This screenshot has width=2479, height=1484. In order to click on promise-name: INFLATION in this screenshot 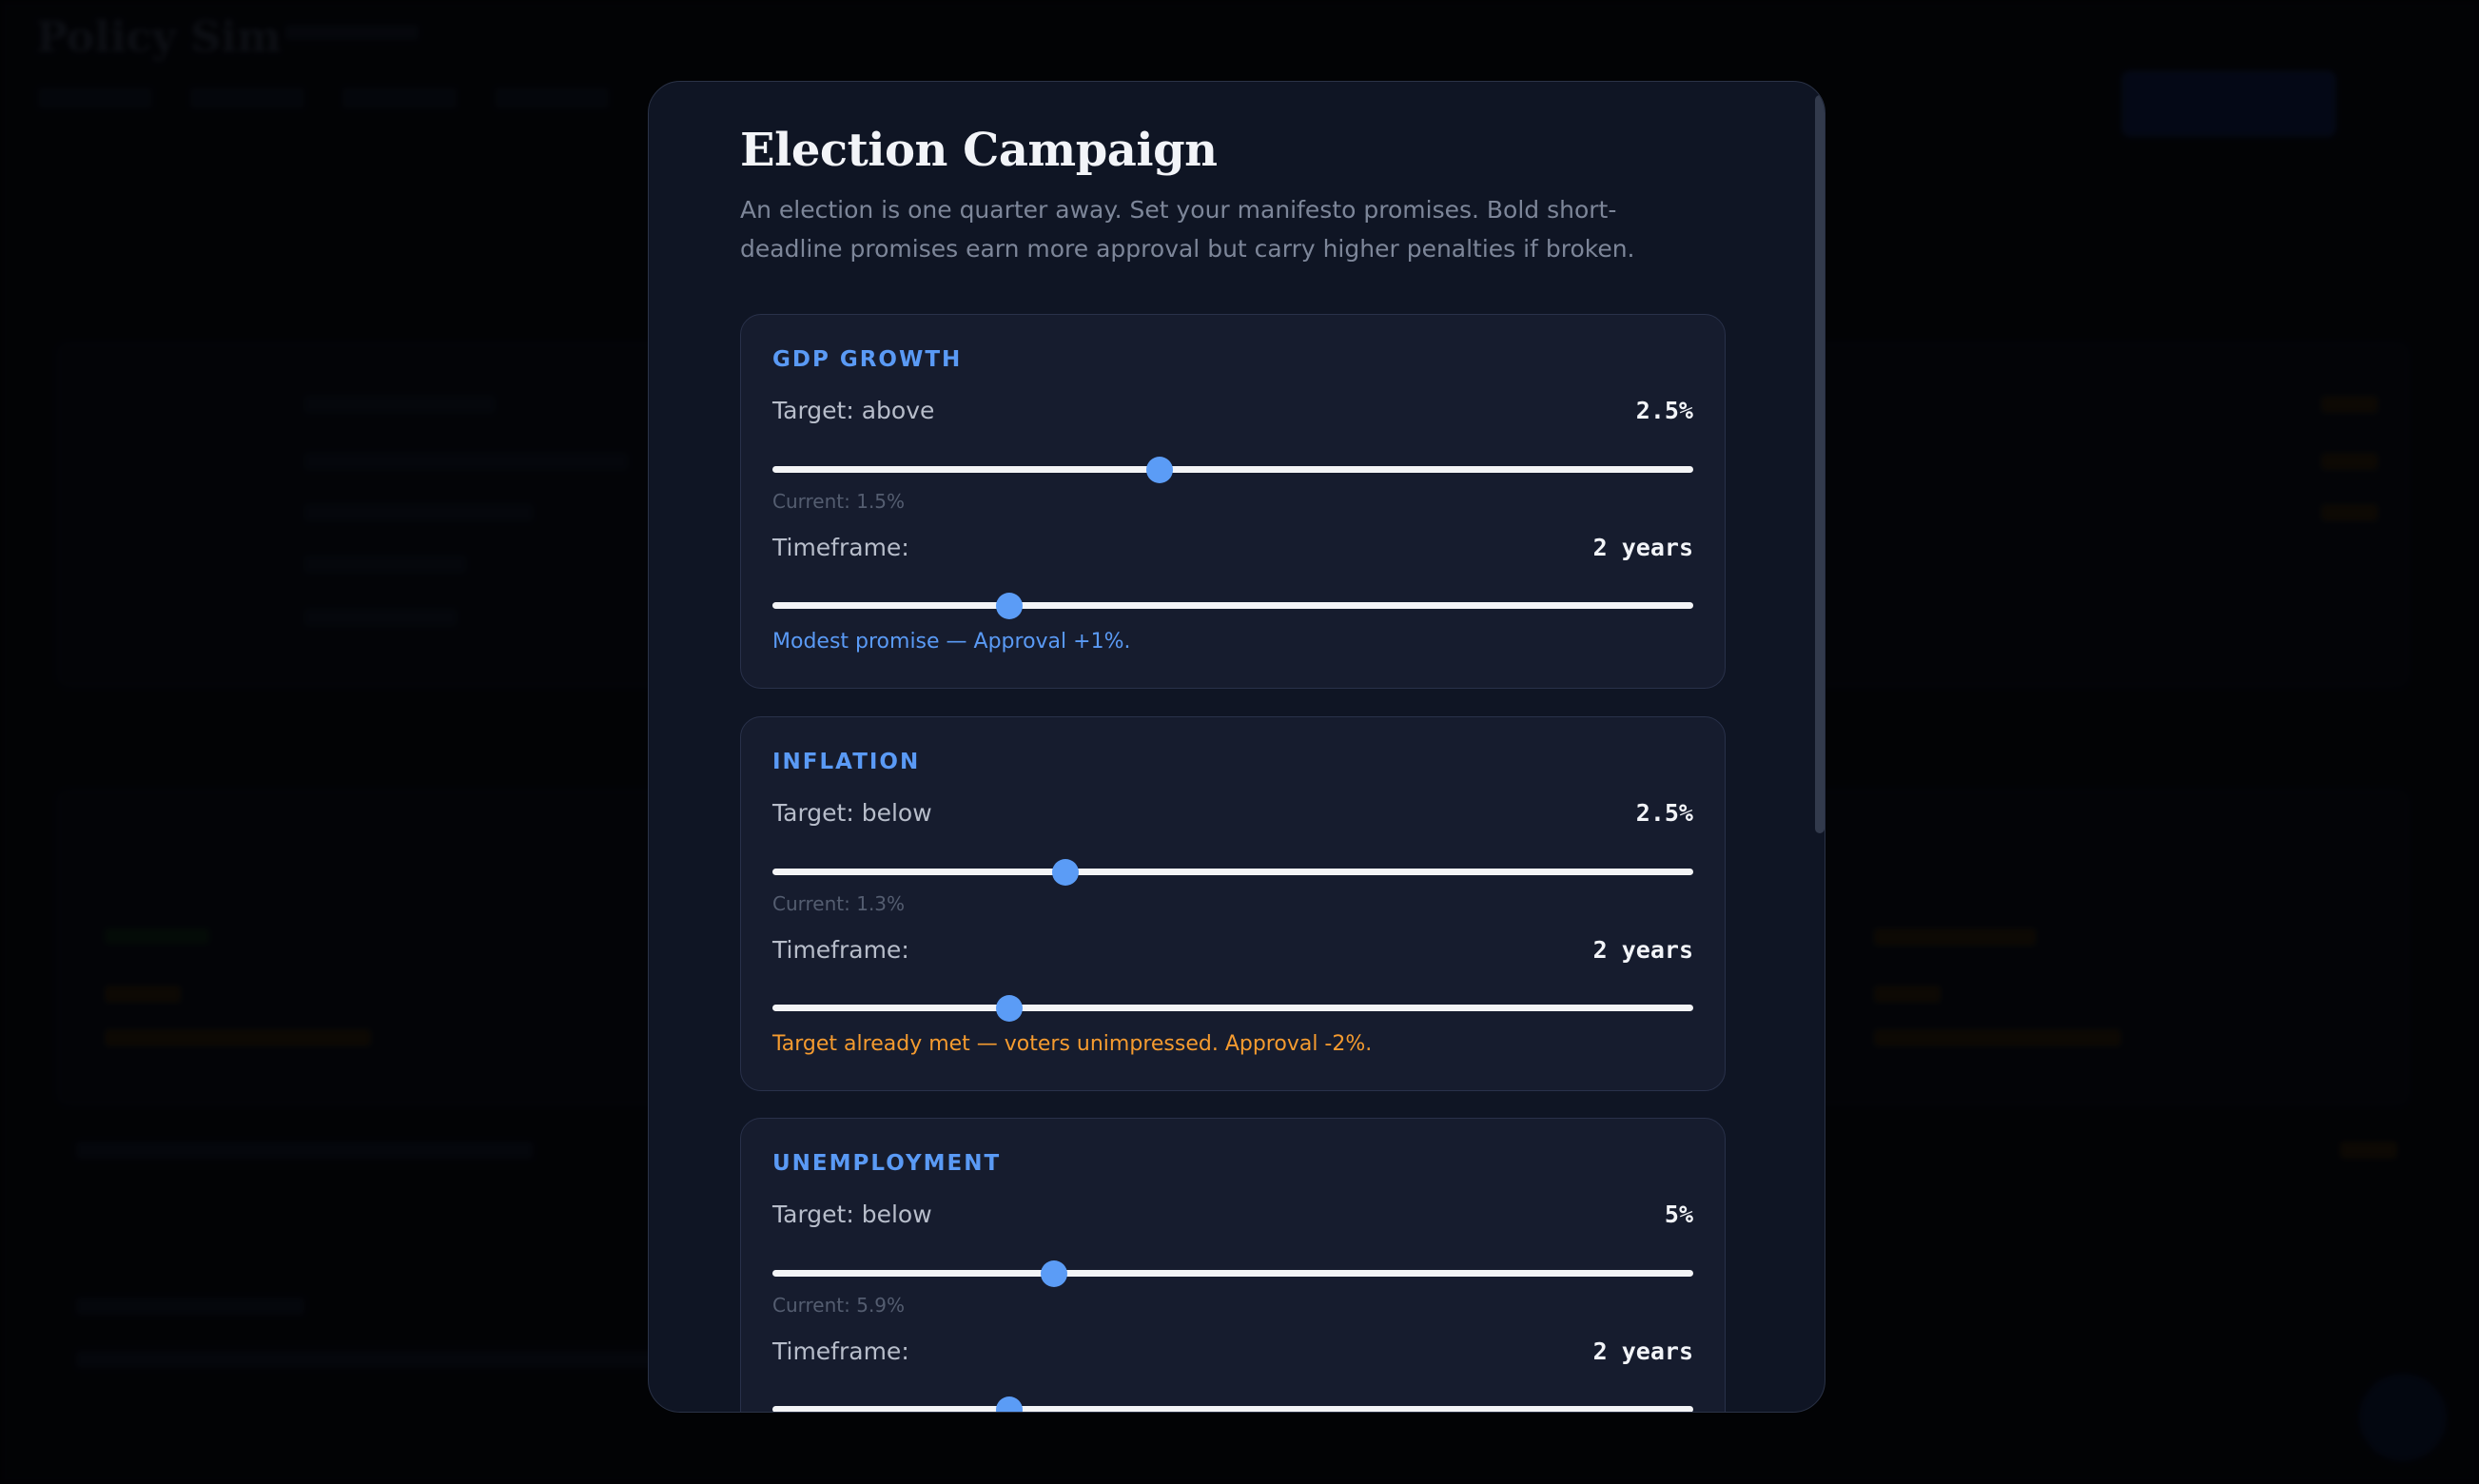, I will do `click(846, 762)`.